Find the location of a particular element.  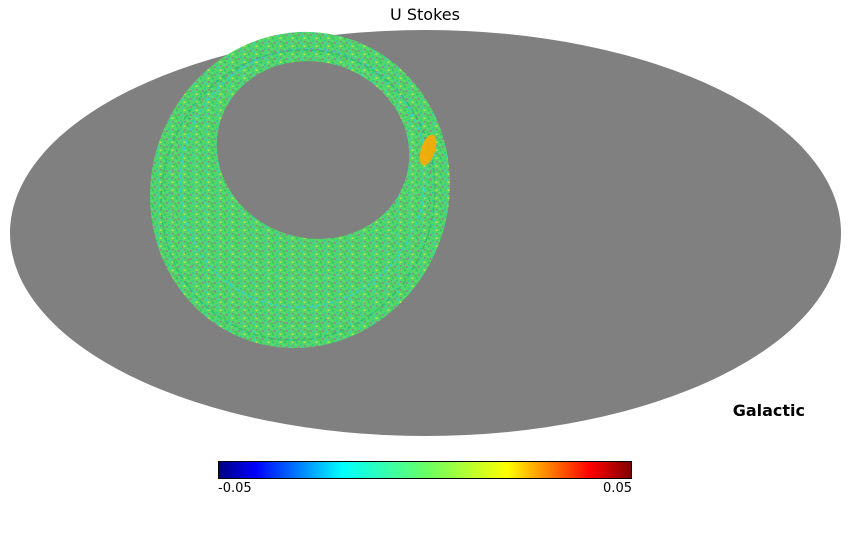

colorbar-min-label: -0.05 is located at coordinates (235, 488).